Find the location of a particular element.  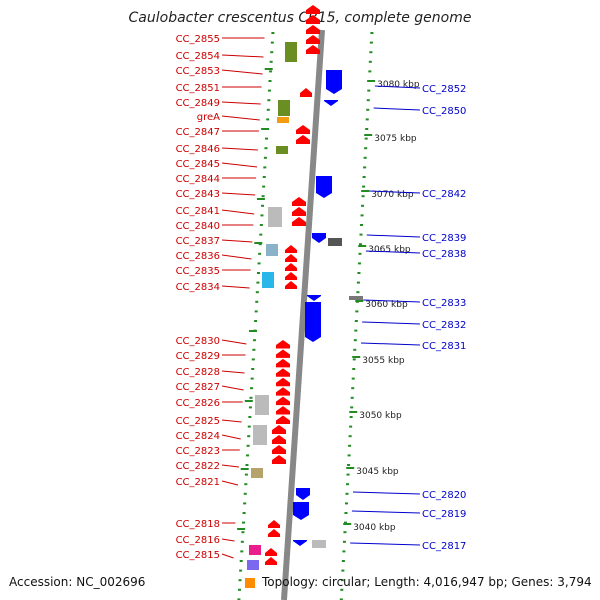

left-gene-label: CC_2855 is located at coordinates (198, 39).